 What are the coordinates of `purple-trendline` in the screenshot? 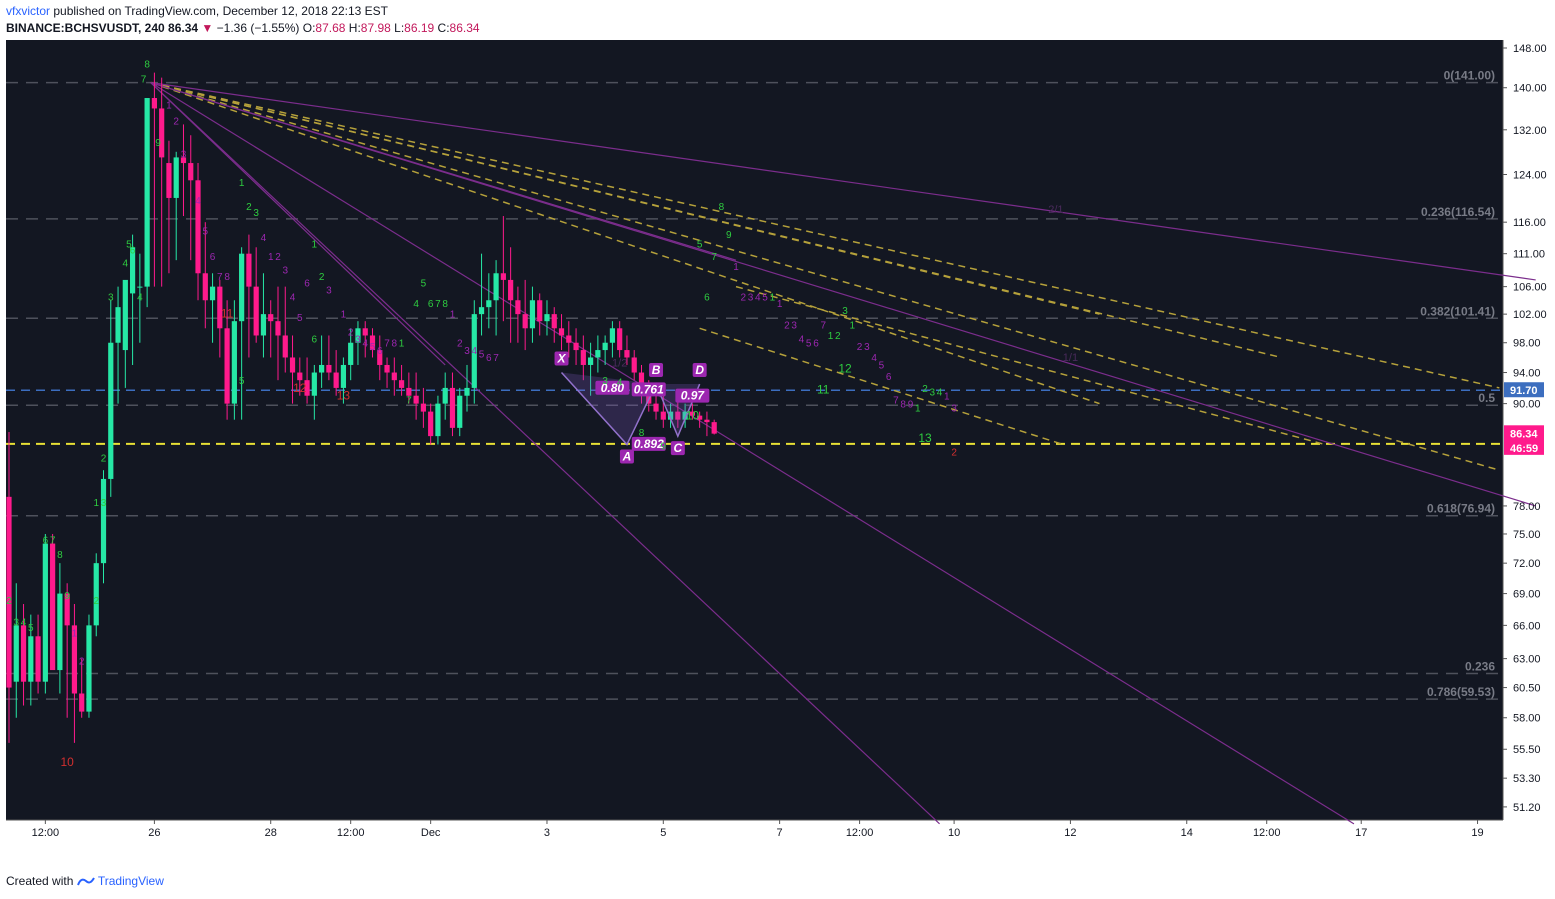 It's located at (298, 224).